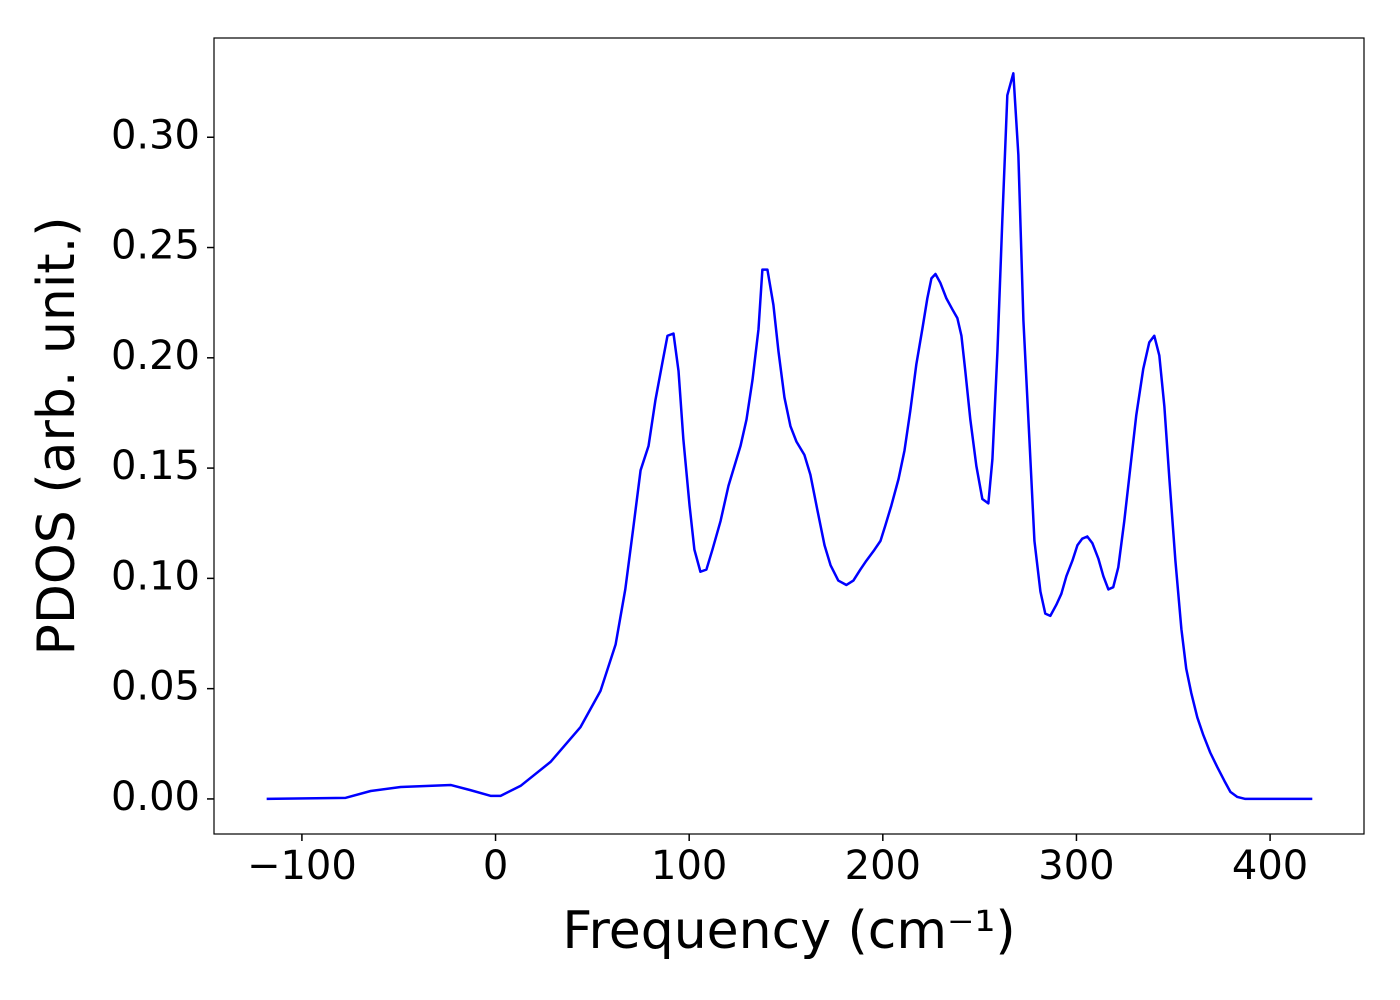 The width and height of the screenshot is (1400, 1000). Describe the element at coordinates (155, 356) in the screenshot. I see `y-tick-label: 0.20` at that location.